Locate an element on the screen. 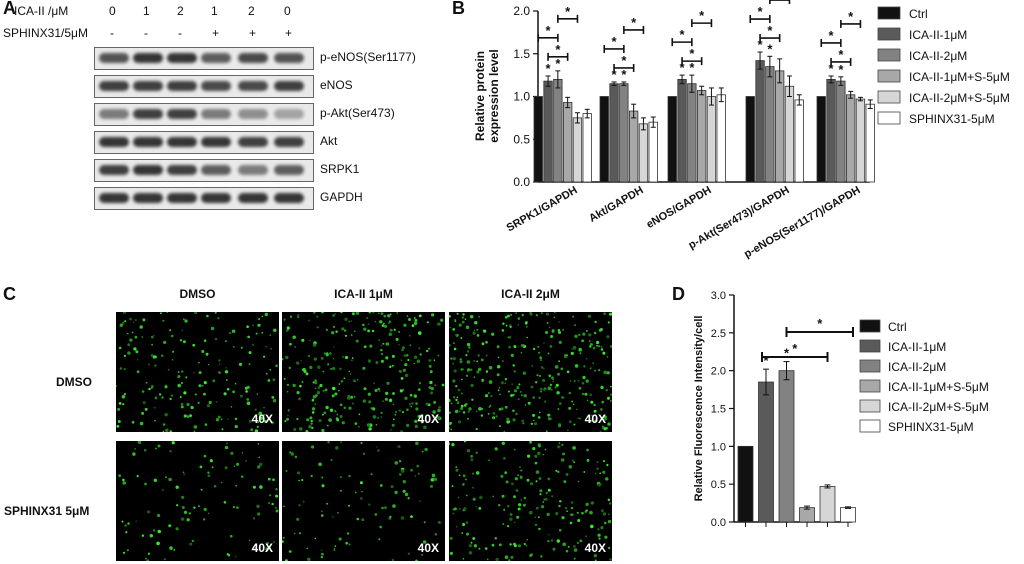 The image size is (1024, 564). bar is located at coordinates (779, 126).